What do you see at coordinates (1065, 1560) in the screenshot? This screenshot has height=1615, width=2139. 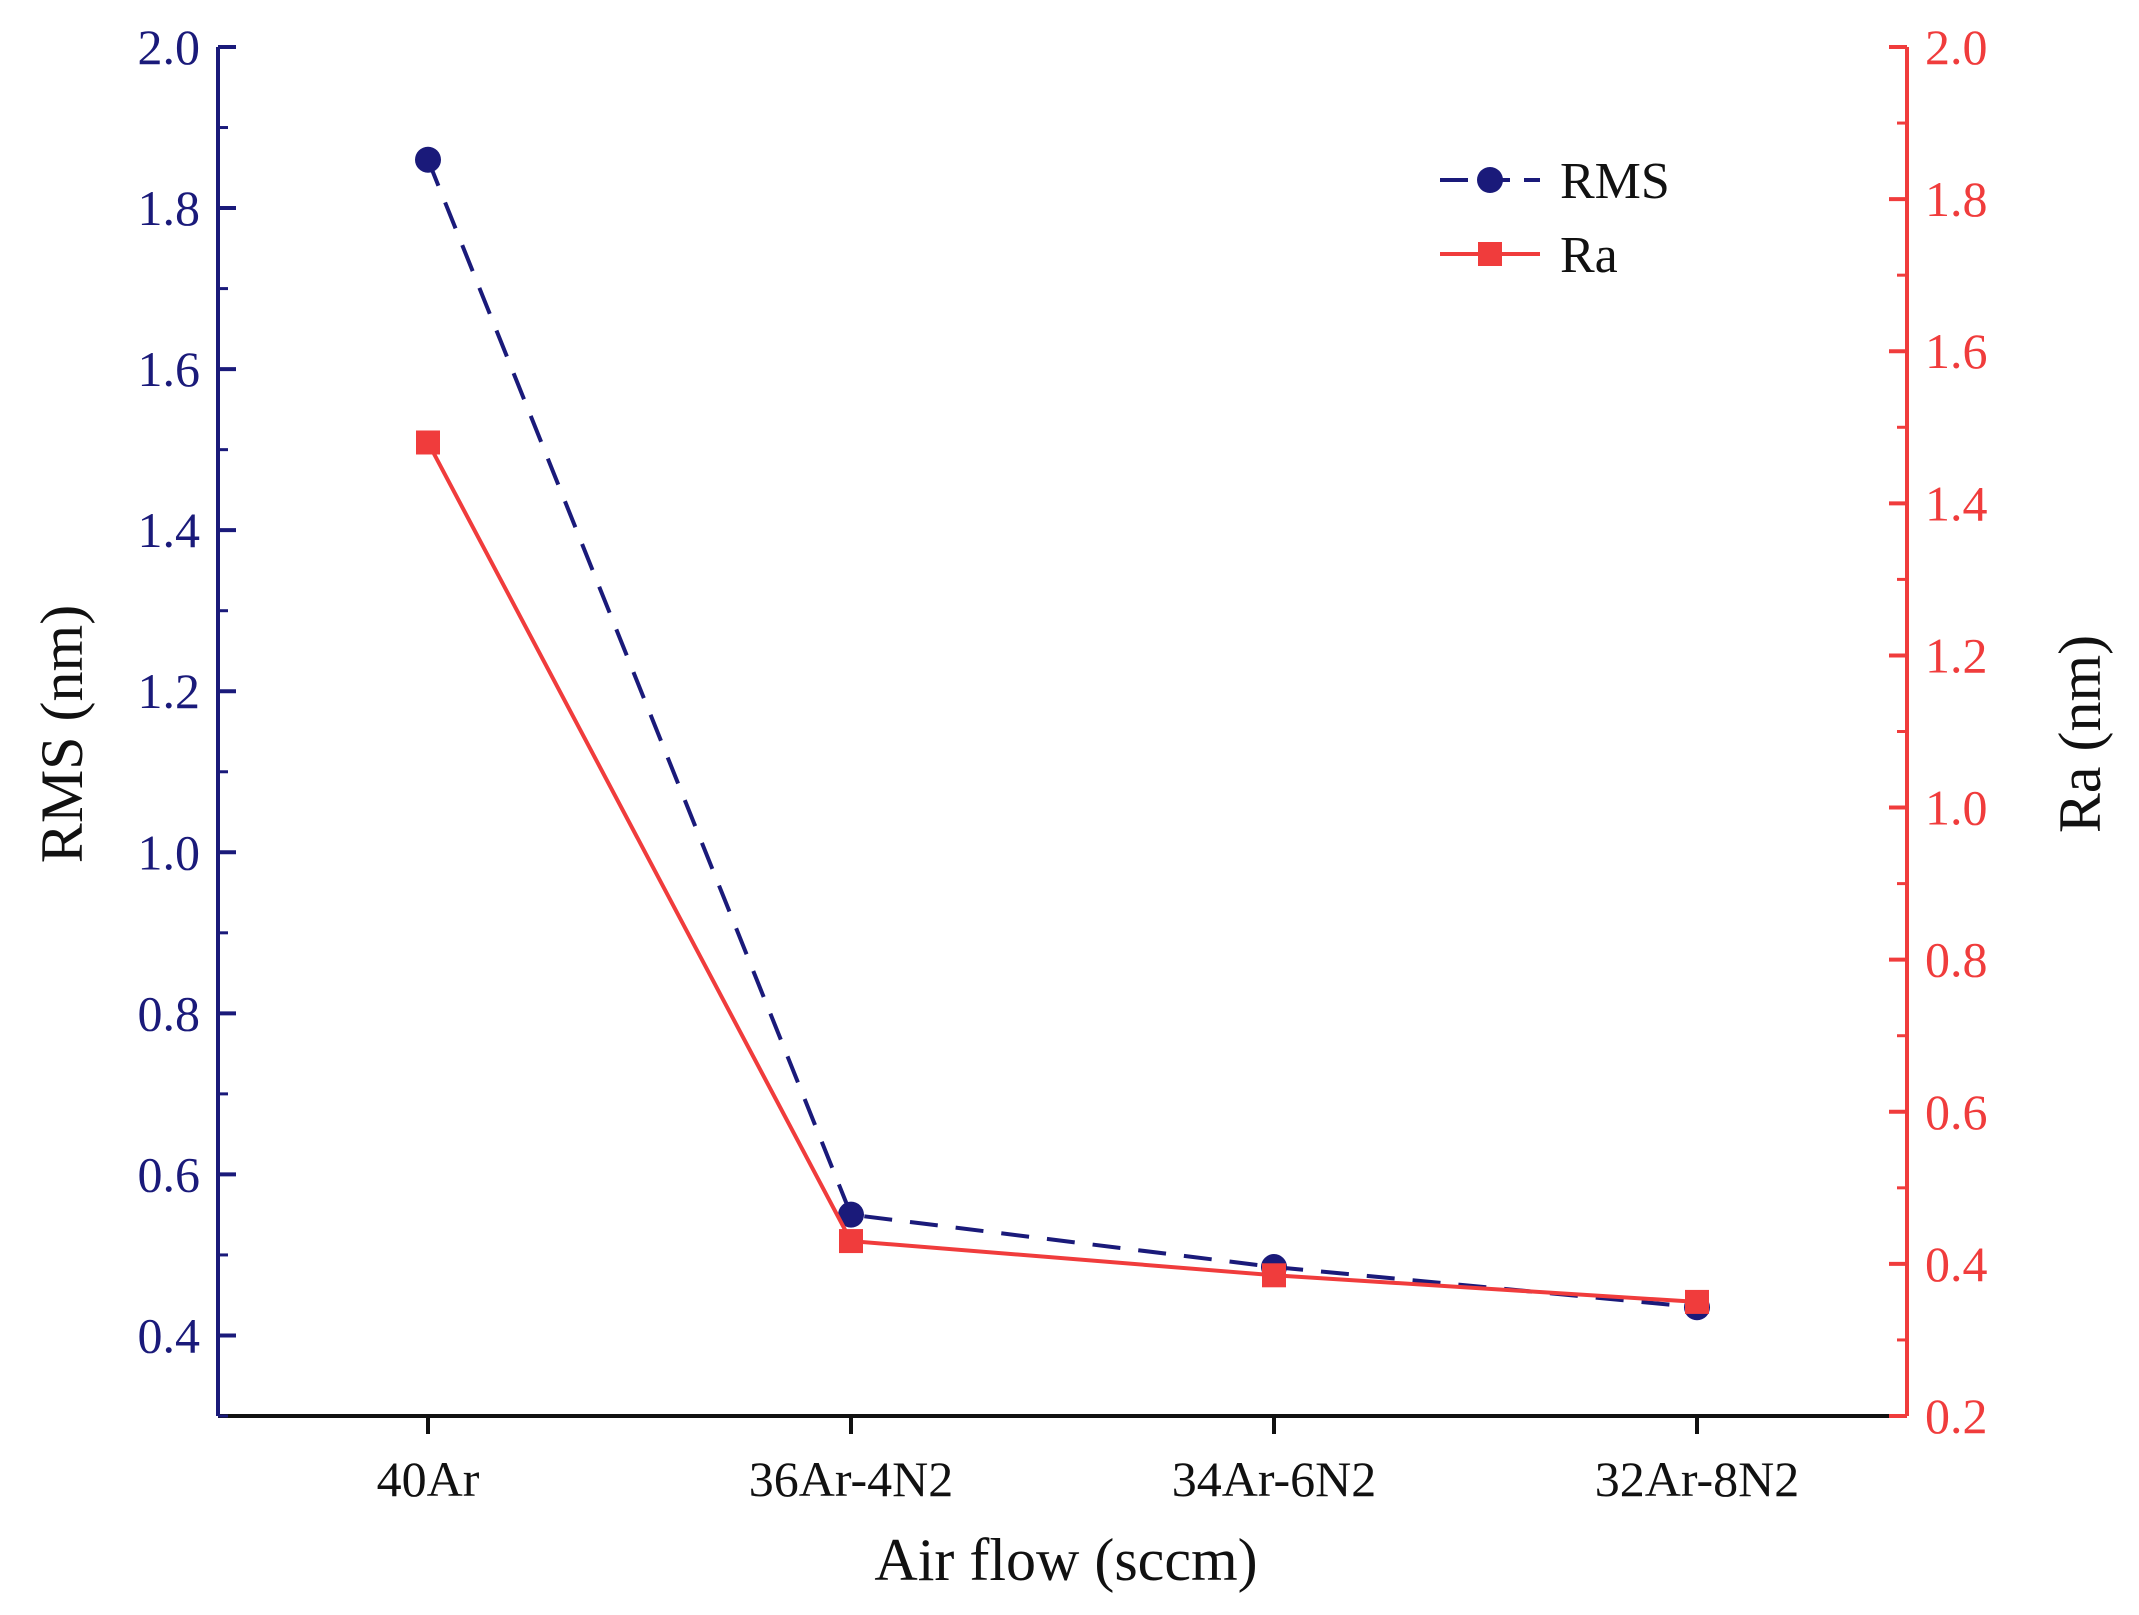 I see `x-axis-title: Air flow (sccm)` at bounding box center [1065, 1560].